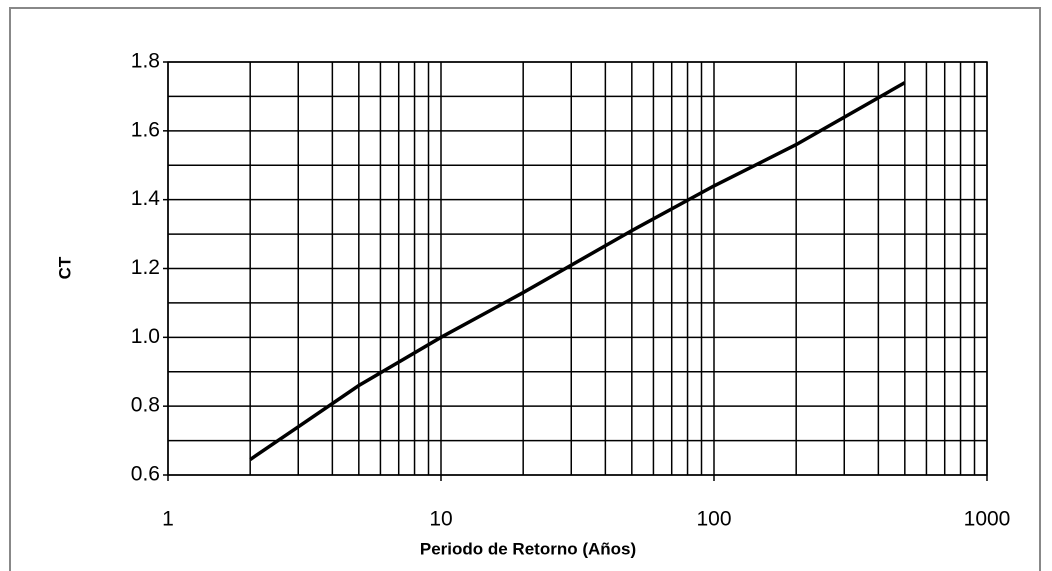  I want to click on x-tick-label: 1000, so click(987, 519).